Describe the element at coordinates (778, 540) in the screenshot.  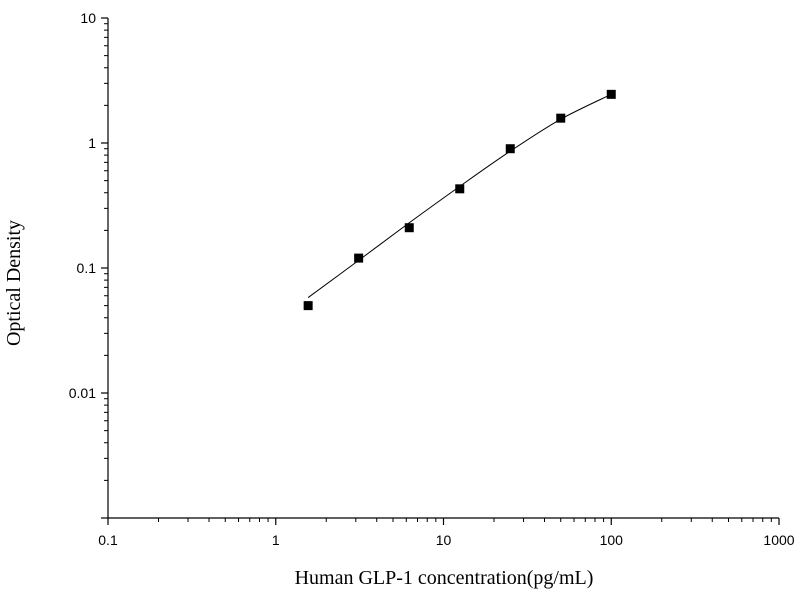
I see `x-tick-label: 1000` at that location.